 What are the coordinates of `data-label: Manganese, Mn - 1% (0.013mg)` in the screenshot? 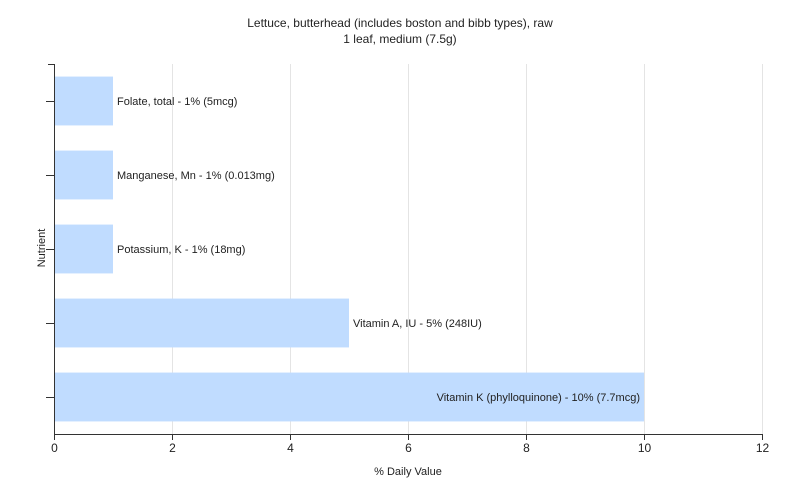 It's located at (196, 176).